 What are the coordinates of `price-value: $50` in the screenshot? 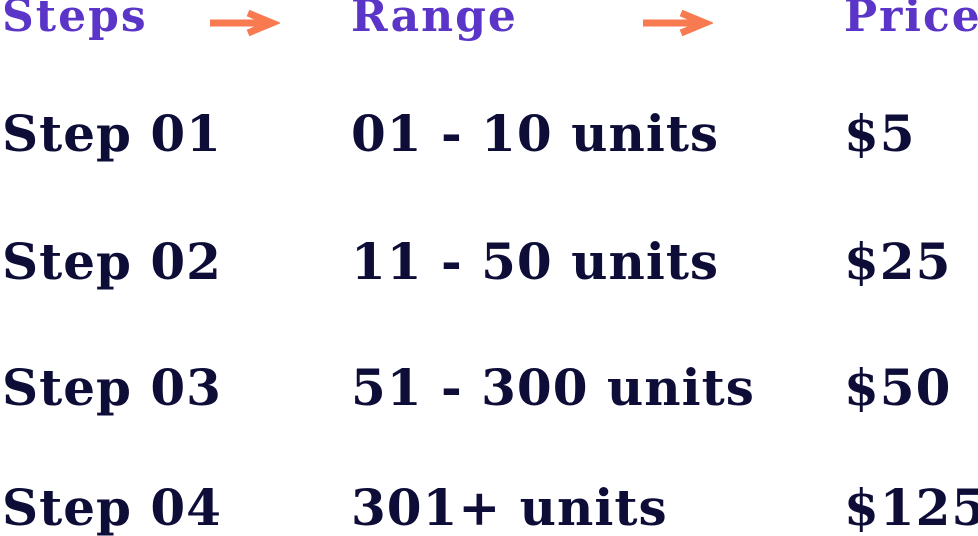 It's located at (898, 387).